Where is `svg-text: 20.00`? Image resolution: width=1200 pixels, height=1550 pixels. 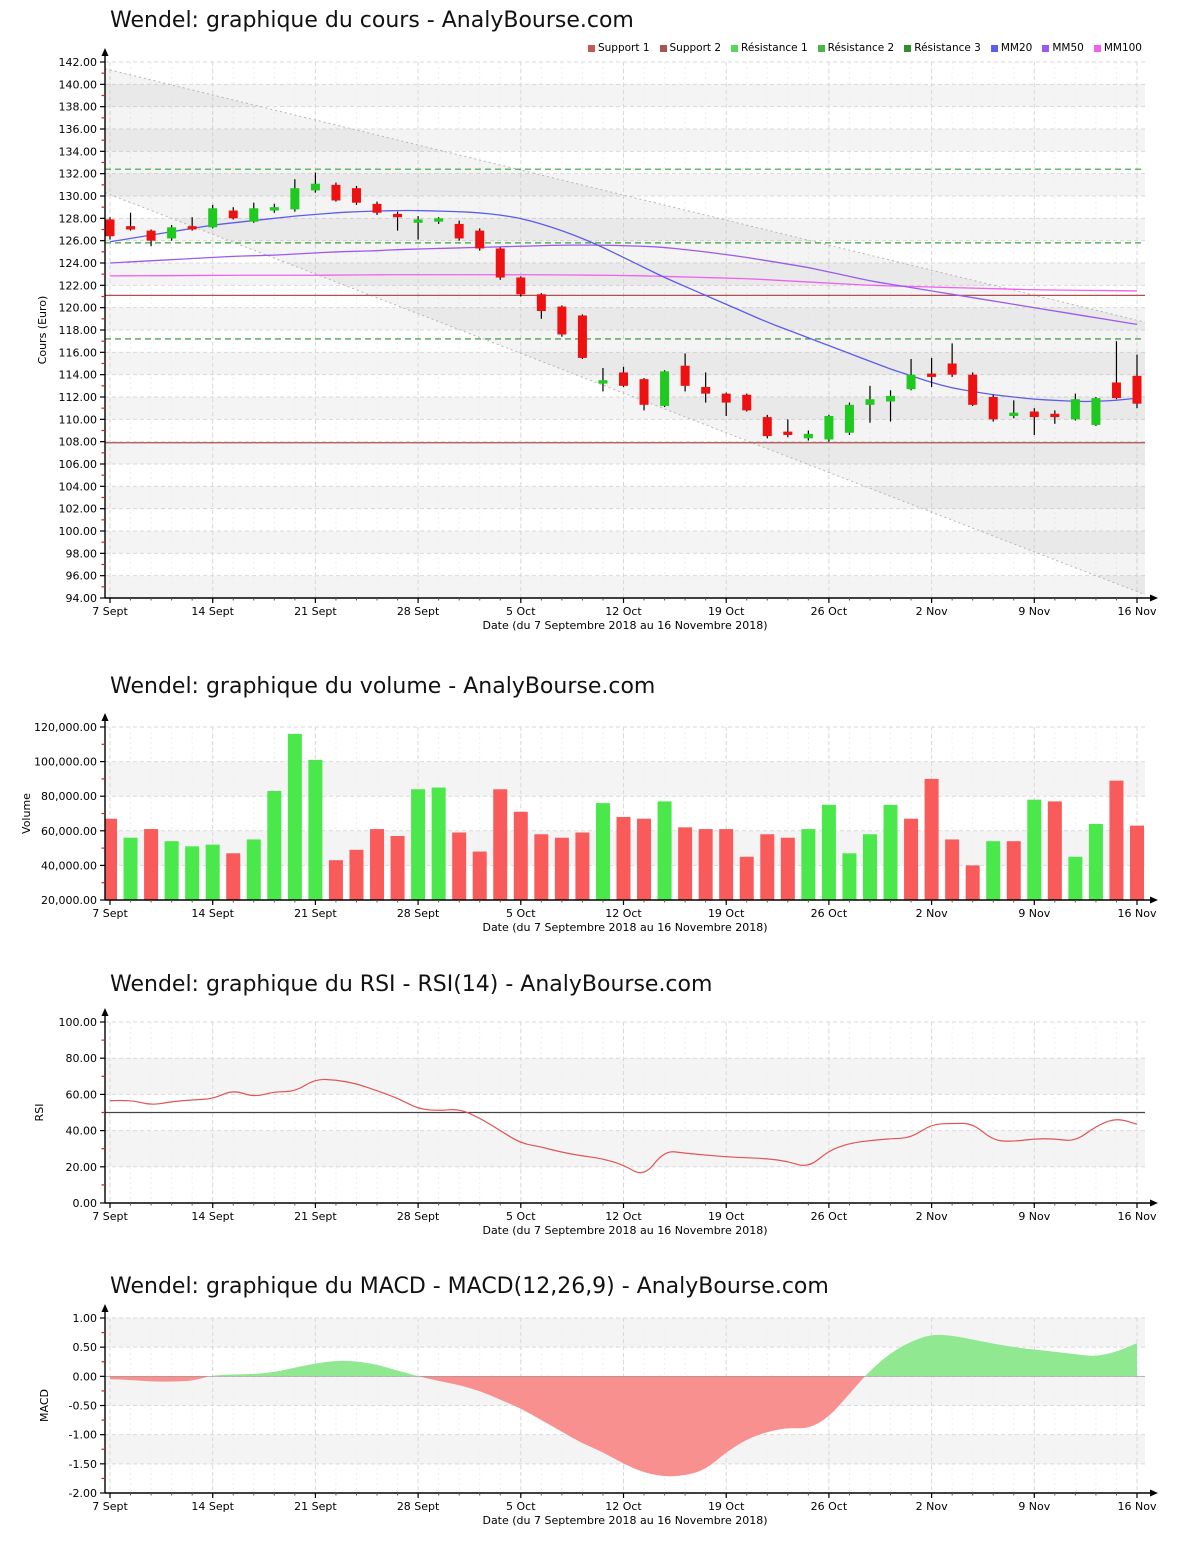 svg-text: 20.00 is located at coordinates (82, 1167).